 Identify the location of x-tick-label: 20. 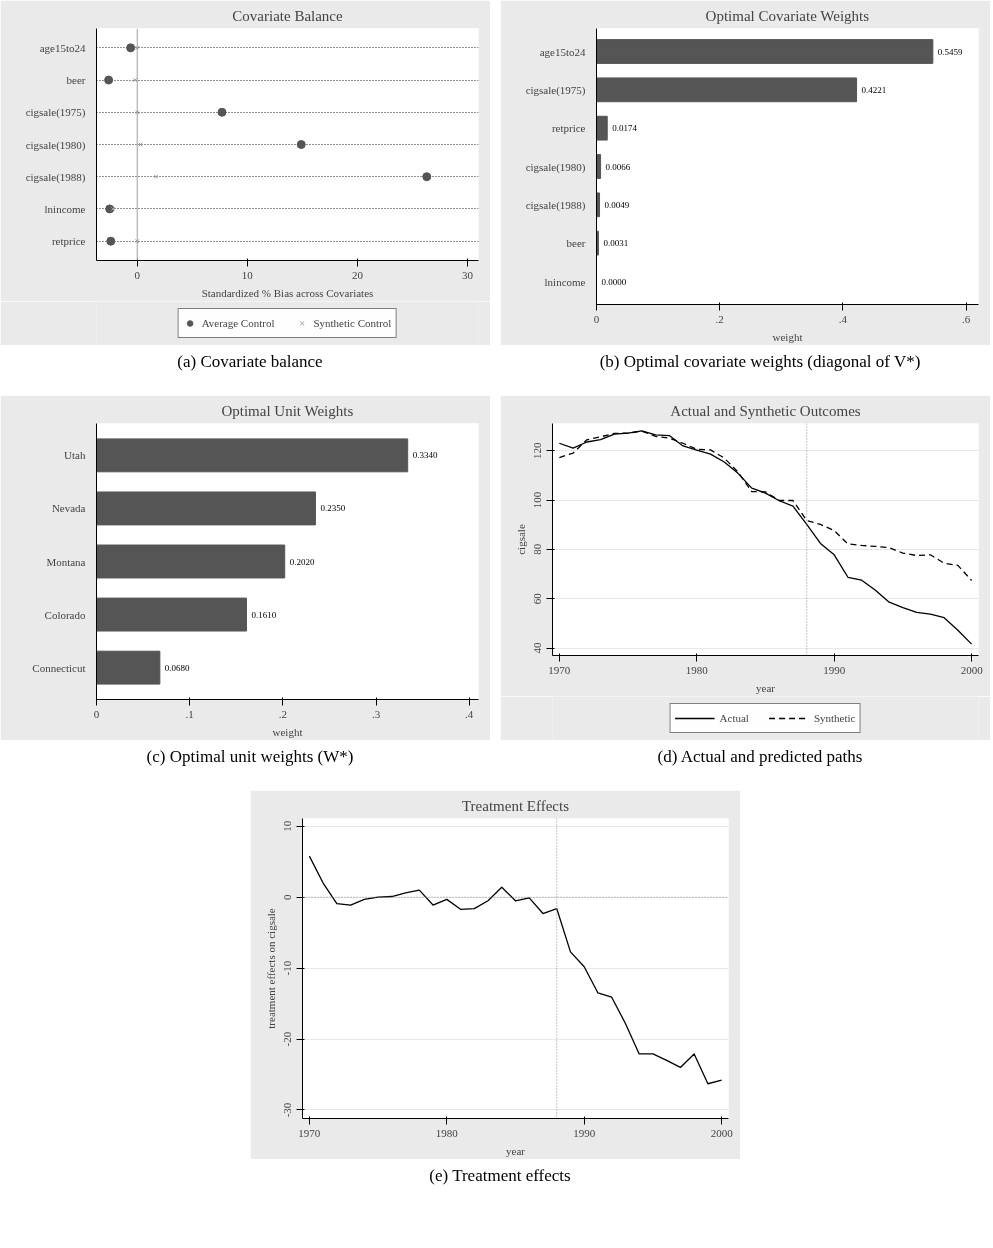
(357, 274).